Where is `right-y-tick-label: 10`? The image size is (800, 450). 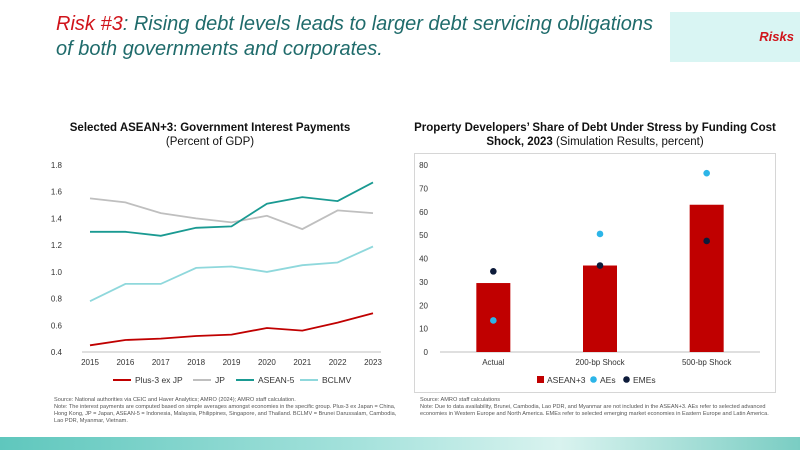 right-y-tick-label: 10 is located at coordinates (423, 329).